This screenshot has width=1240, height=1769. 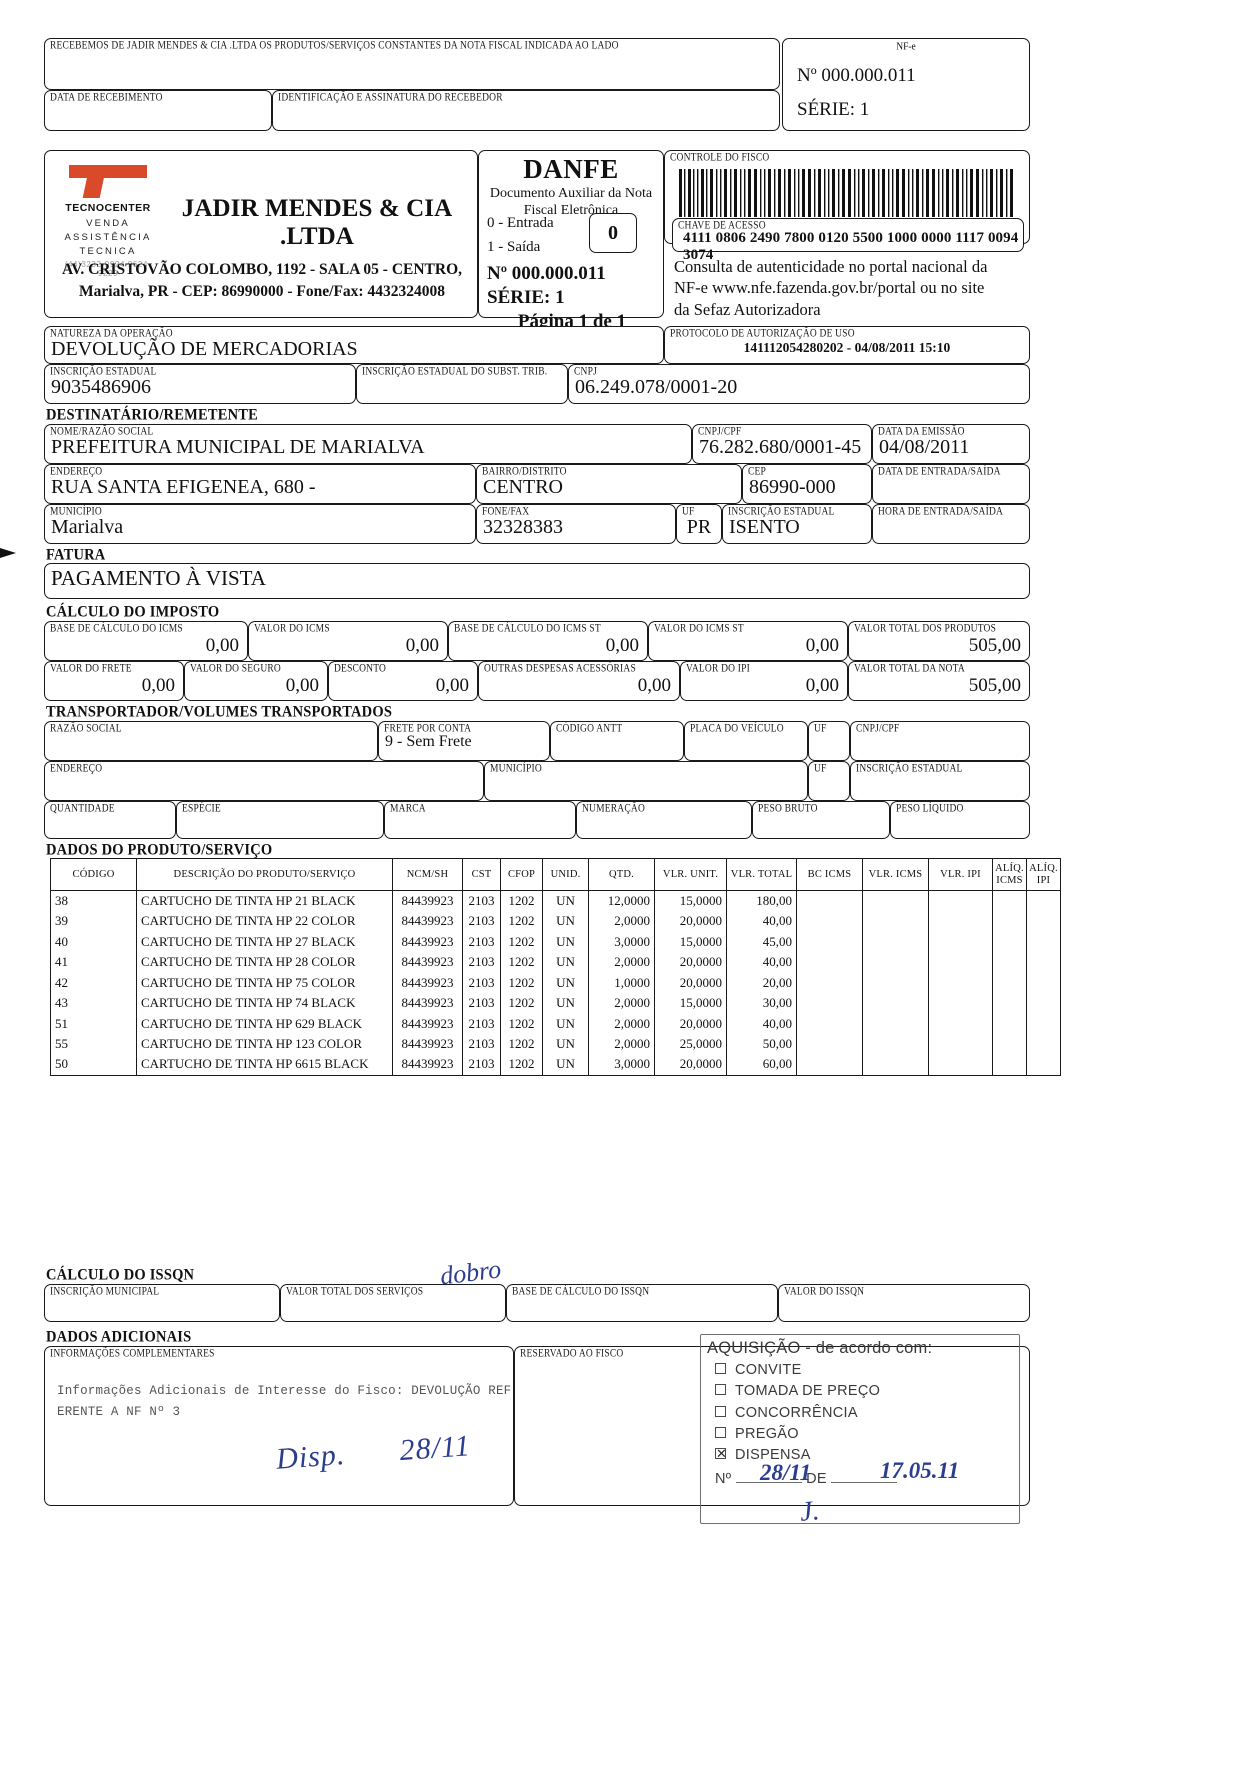 I want to click on cell-vlr_total: 40,00, so click(x=761, y=962).